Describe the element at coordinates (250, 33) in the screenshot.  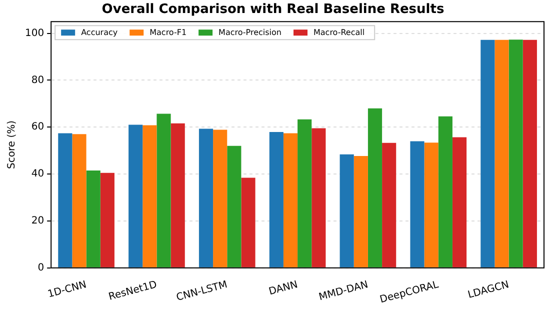
I see `legend-label: Macro-Precision` at that location.